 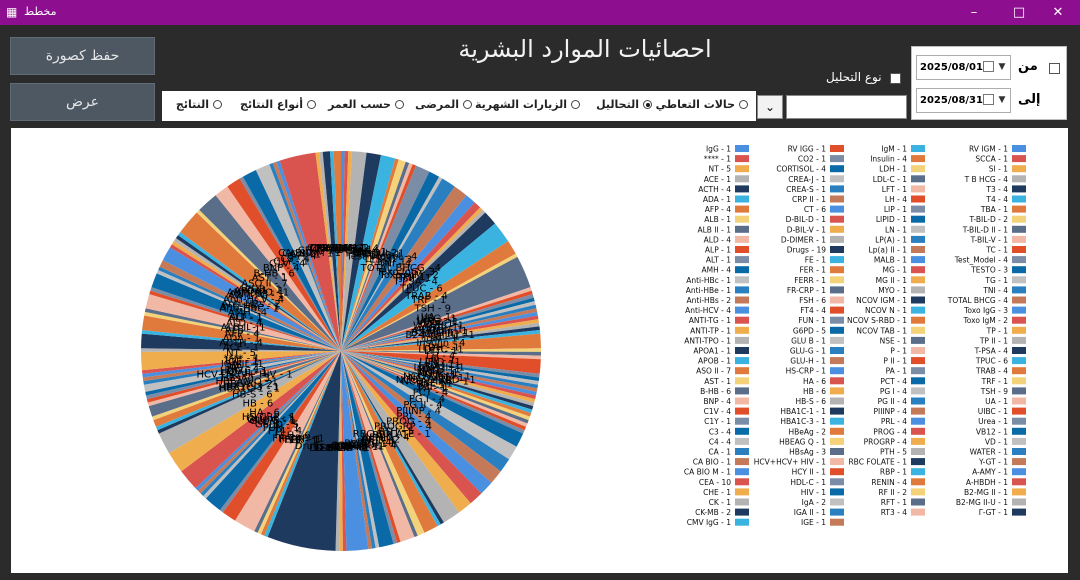 I want to click on analysis-type-checkbox, so click(x=895, y=78).